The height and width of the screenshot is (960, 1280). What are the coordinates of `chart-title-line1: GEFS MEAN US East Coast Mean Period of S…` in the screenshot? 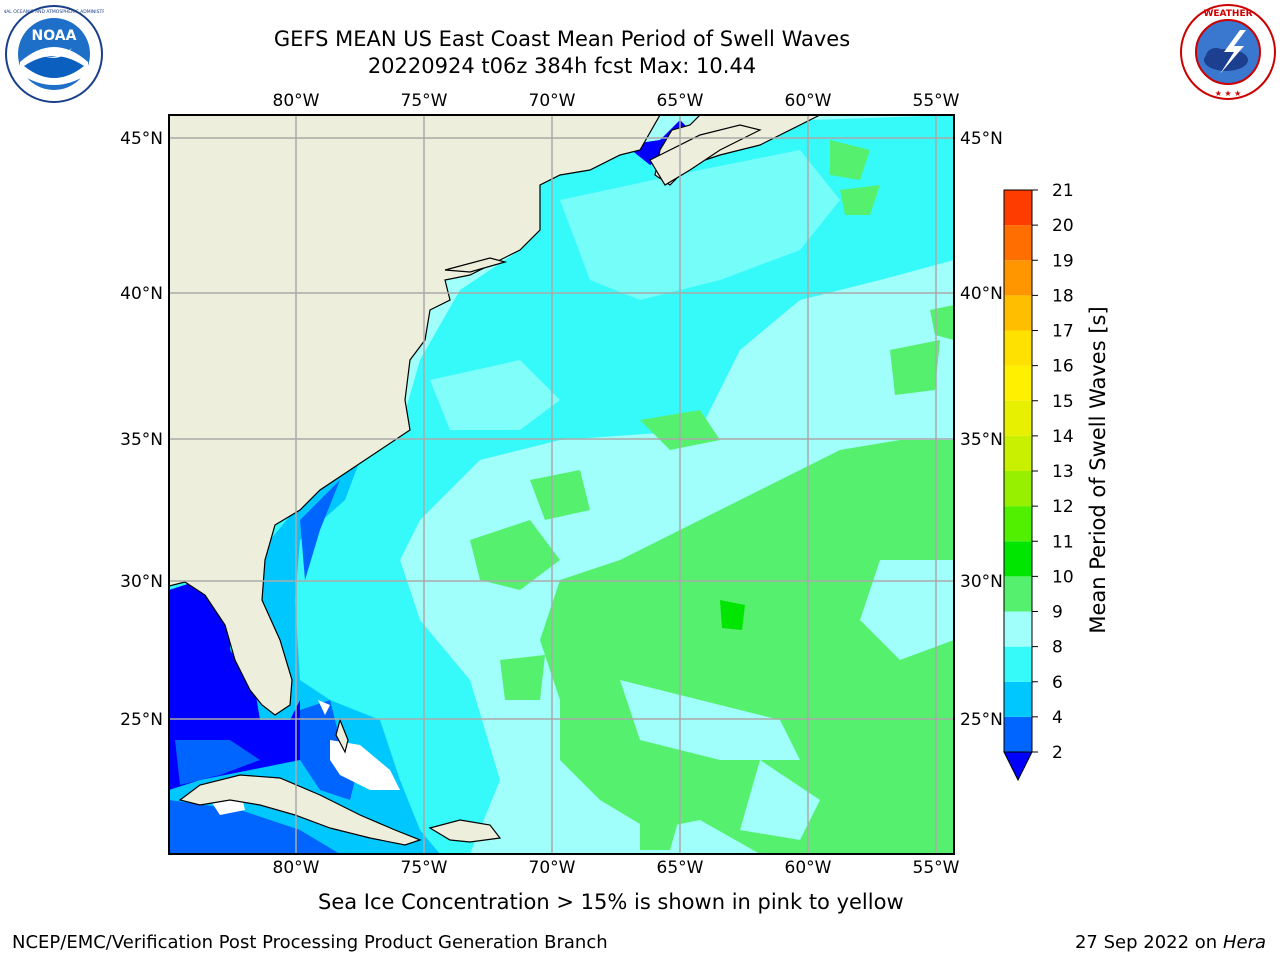 It's located at (562, 39).